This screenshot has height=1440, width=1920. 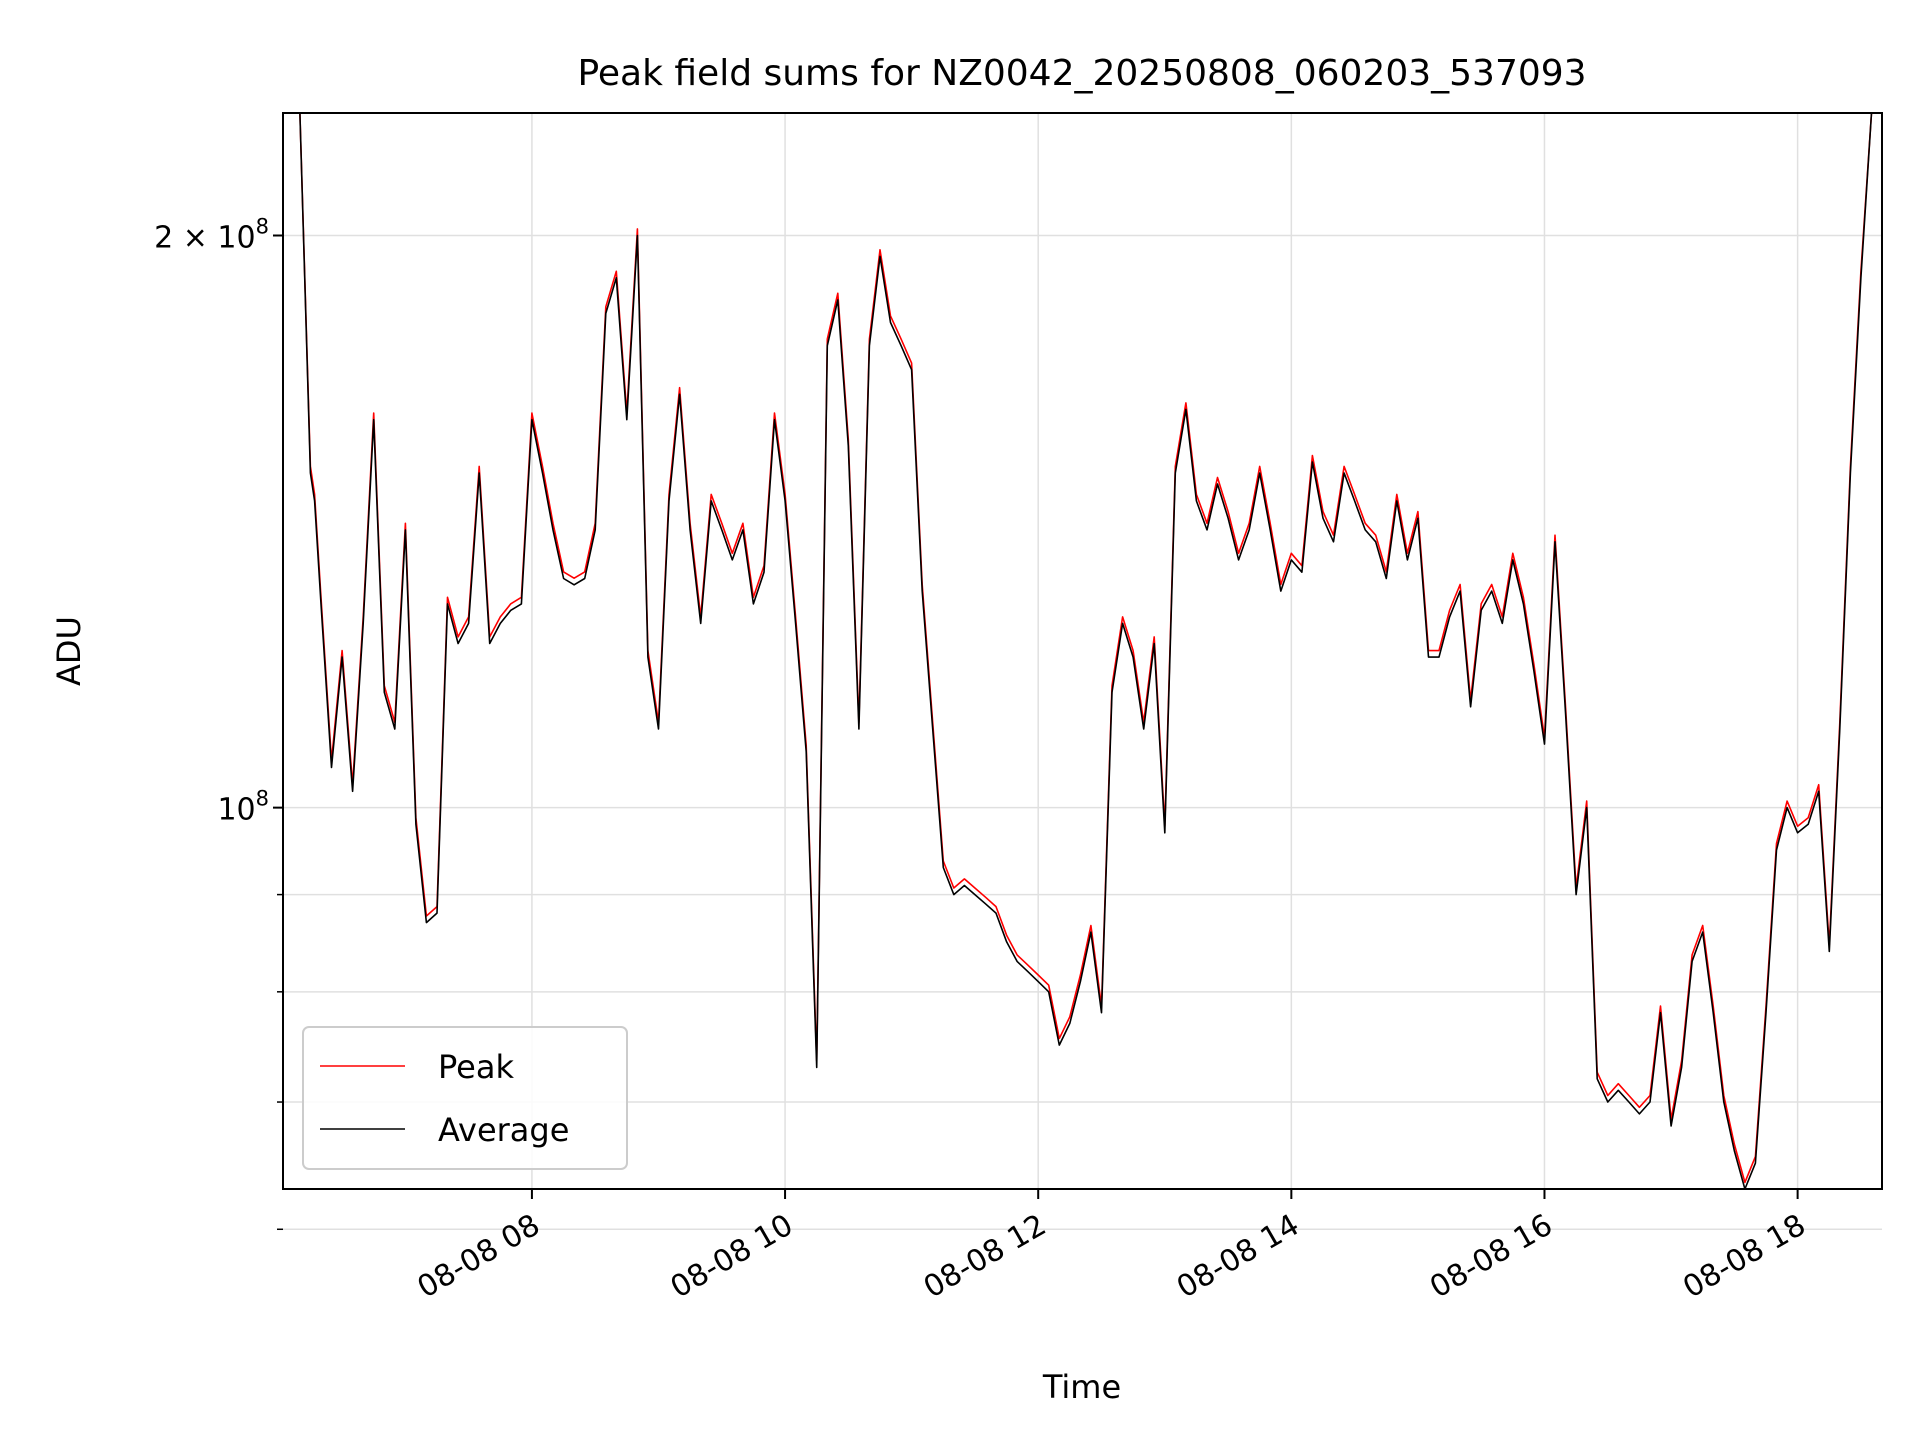 What do you see at coordinates (1081, 1387) in the screenshot?
I see `x-axis-label: Time` at bounding box center [1081, 1387].